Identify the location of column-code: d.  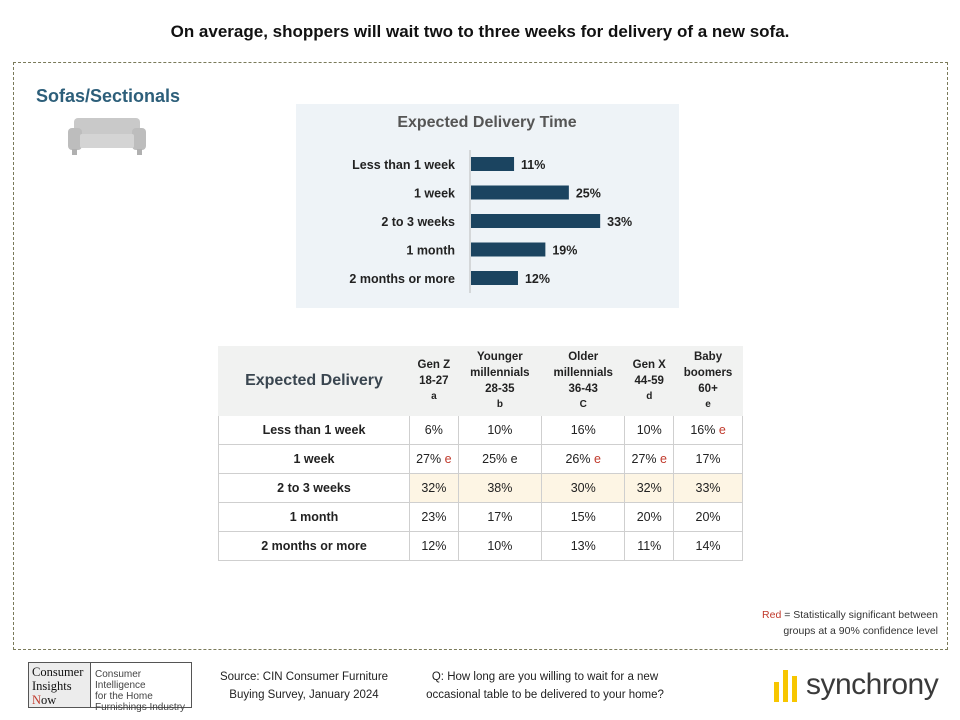
(649, 396).